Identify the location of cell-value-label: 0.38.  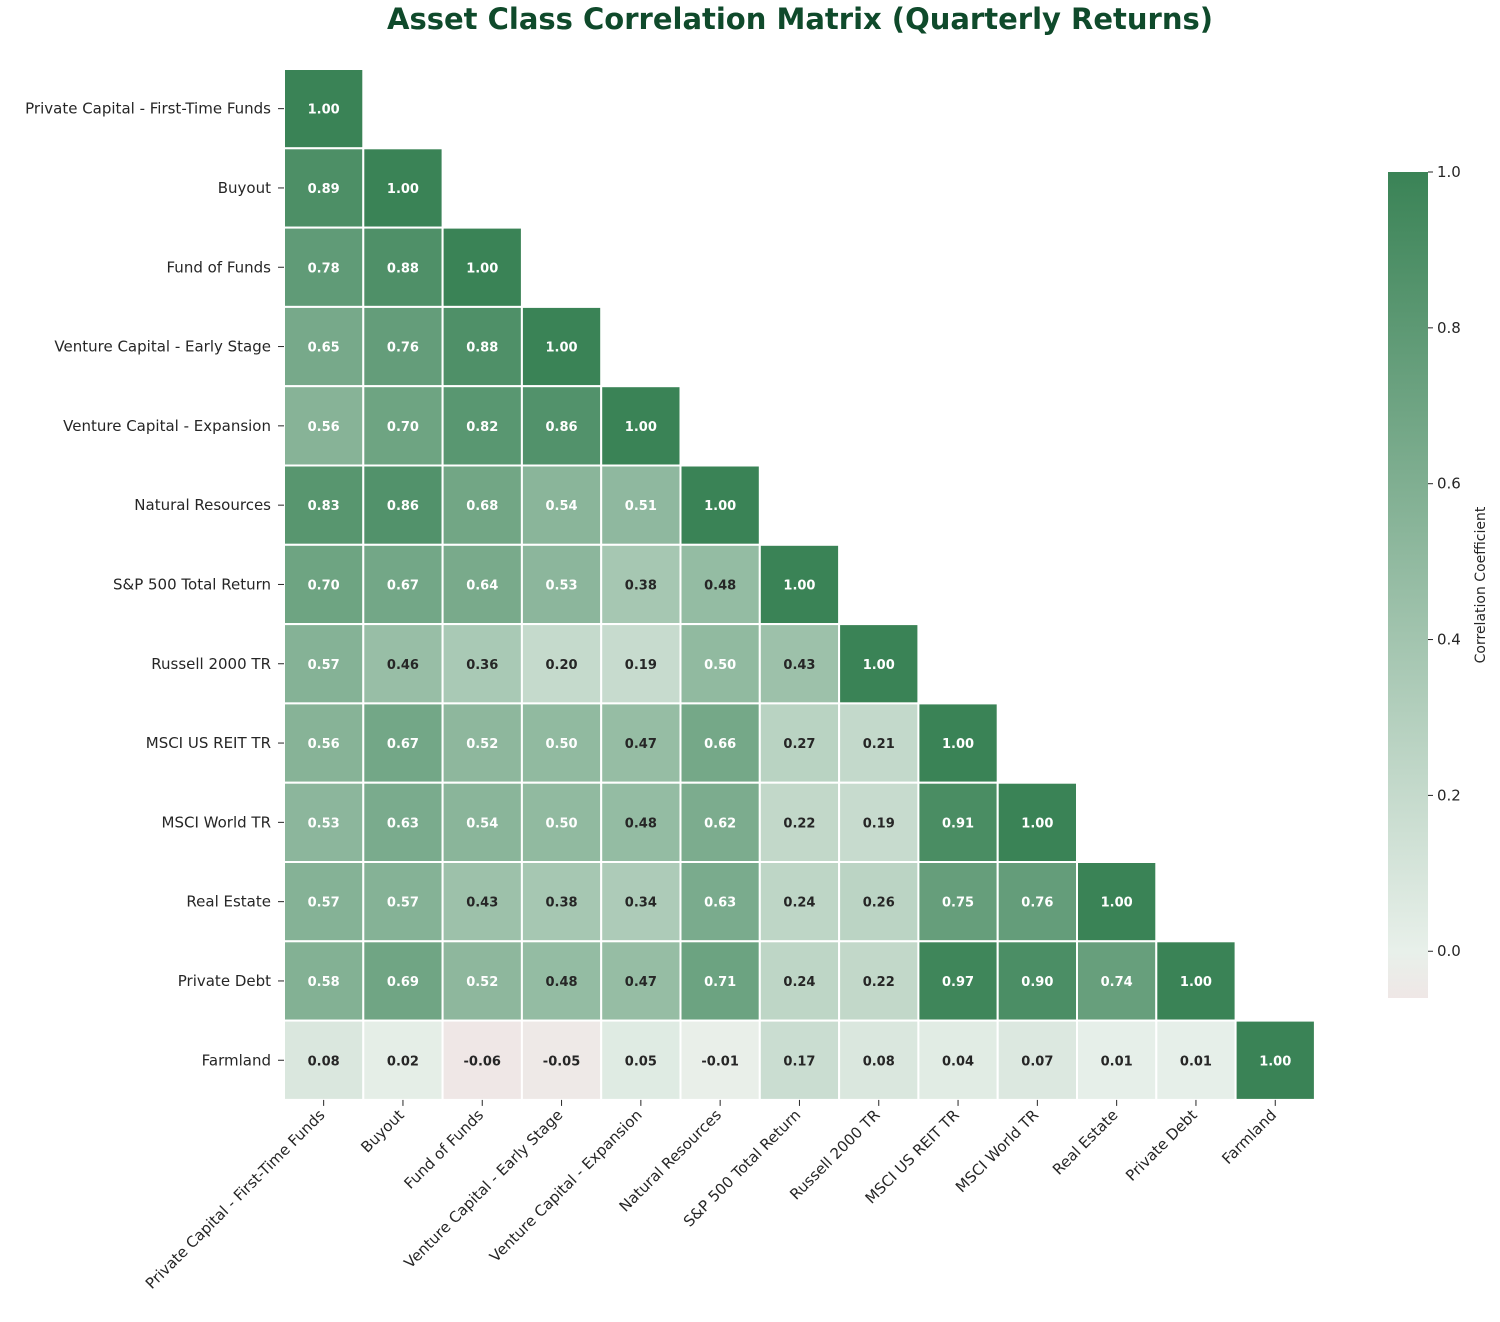
(641, 585).